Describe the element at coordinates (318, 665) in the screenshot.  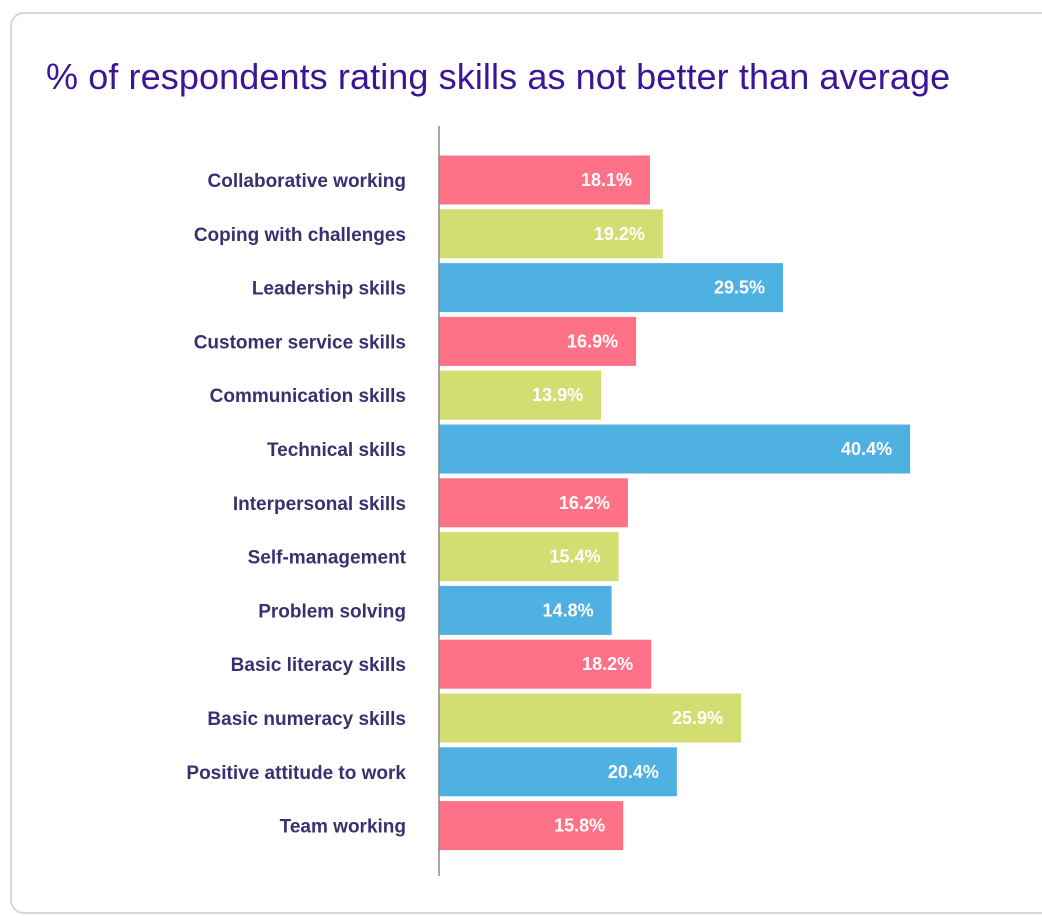
I see `category-label: Basic literacy skills` at that location.